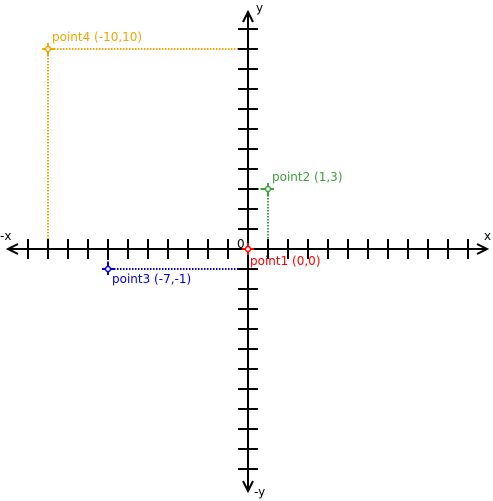 Image resolution: width=493 pixels, height=501 pixels. What do you see at coordinates (241, 244) in the screenshot?
I see `origin-label: 0` at bounding box center [241, 244].